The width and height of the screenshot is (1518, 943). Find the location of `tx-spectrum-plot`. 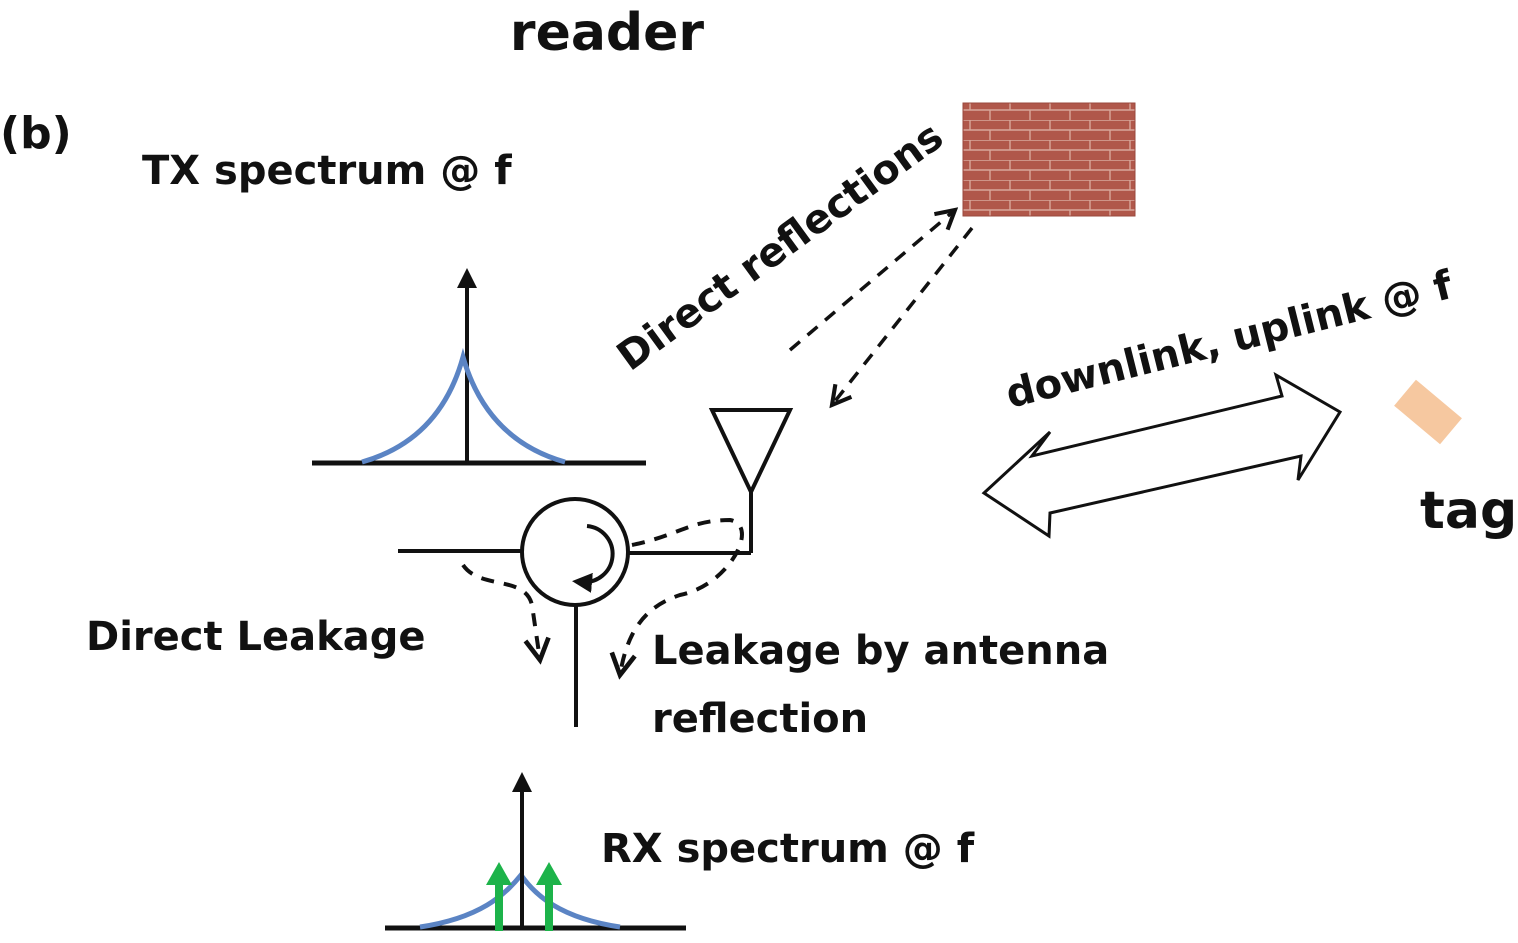

tx-spectrum-plot is located at coordinates (479, 367).